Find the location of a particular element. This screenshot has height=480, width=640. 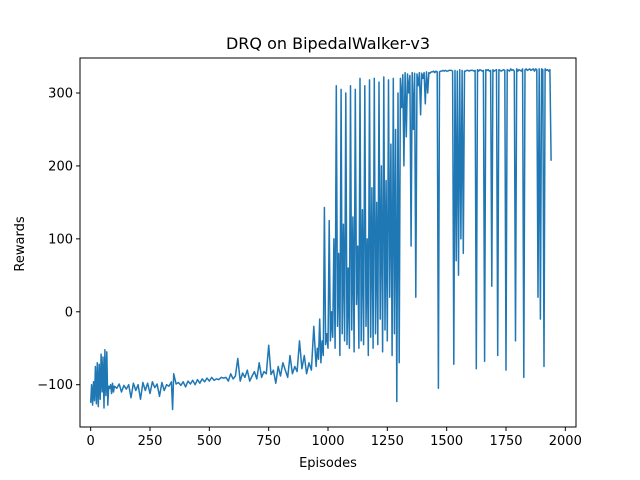

x-tick-label: 0 is located at coordinates (91, 441).